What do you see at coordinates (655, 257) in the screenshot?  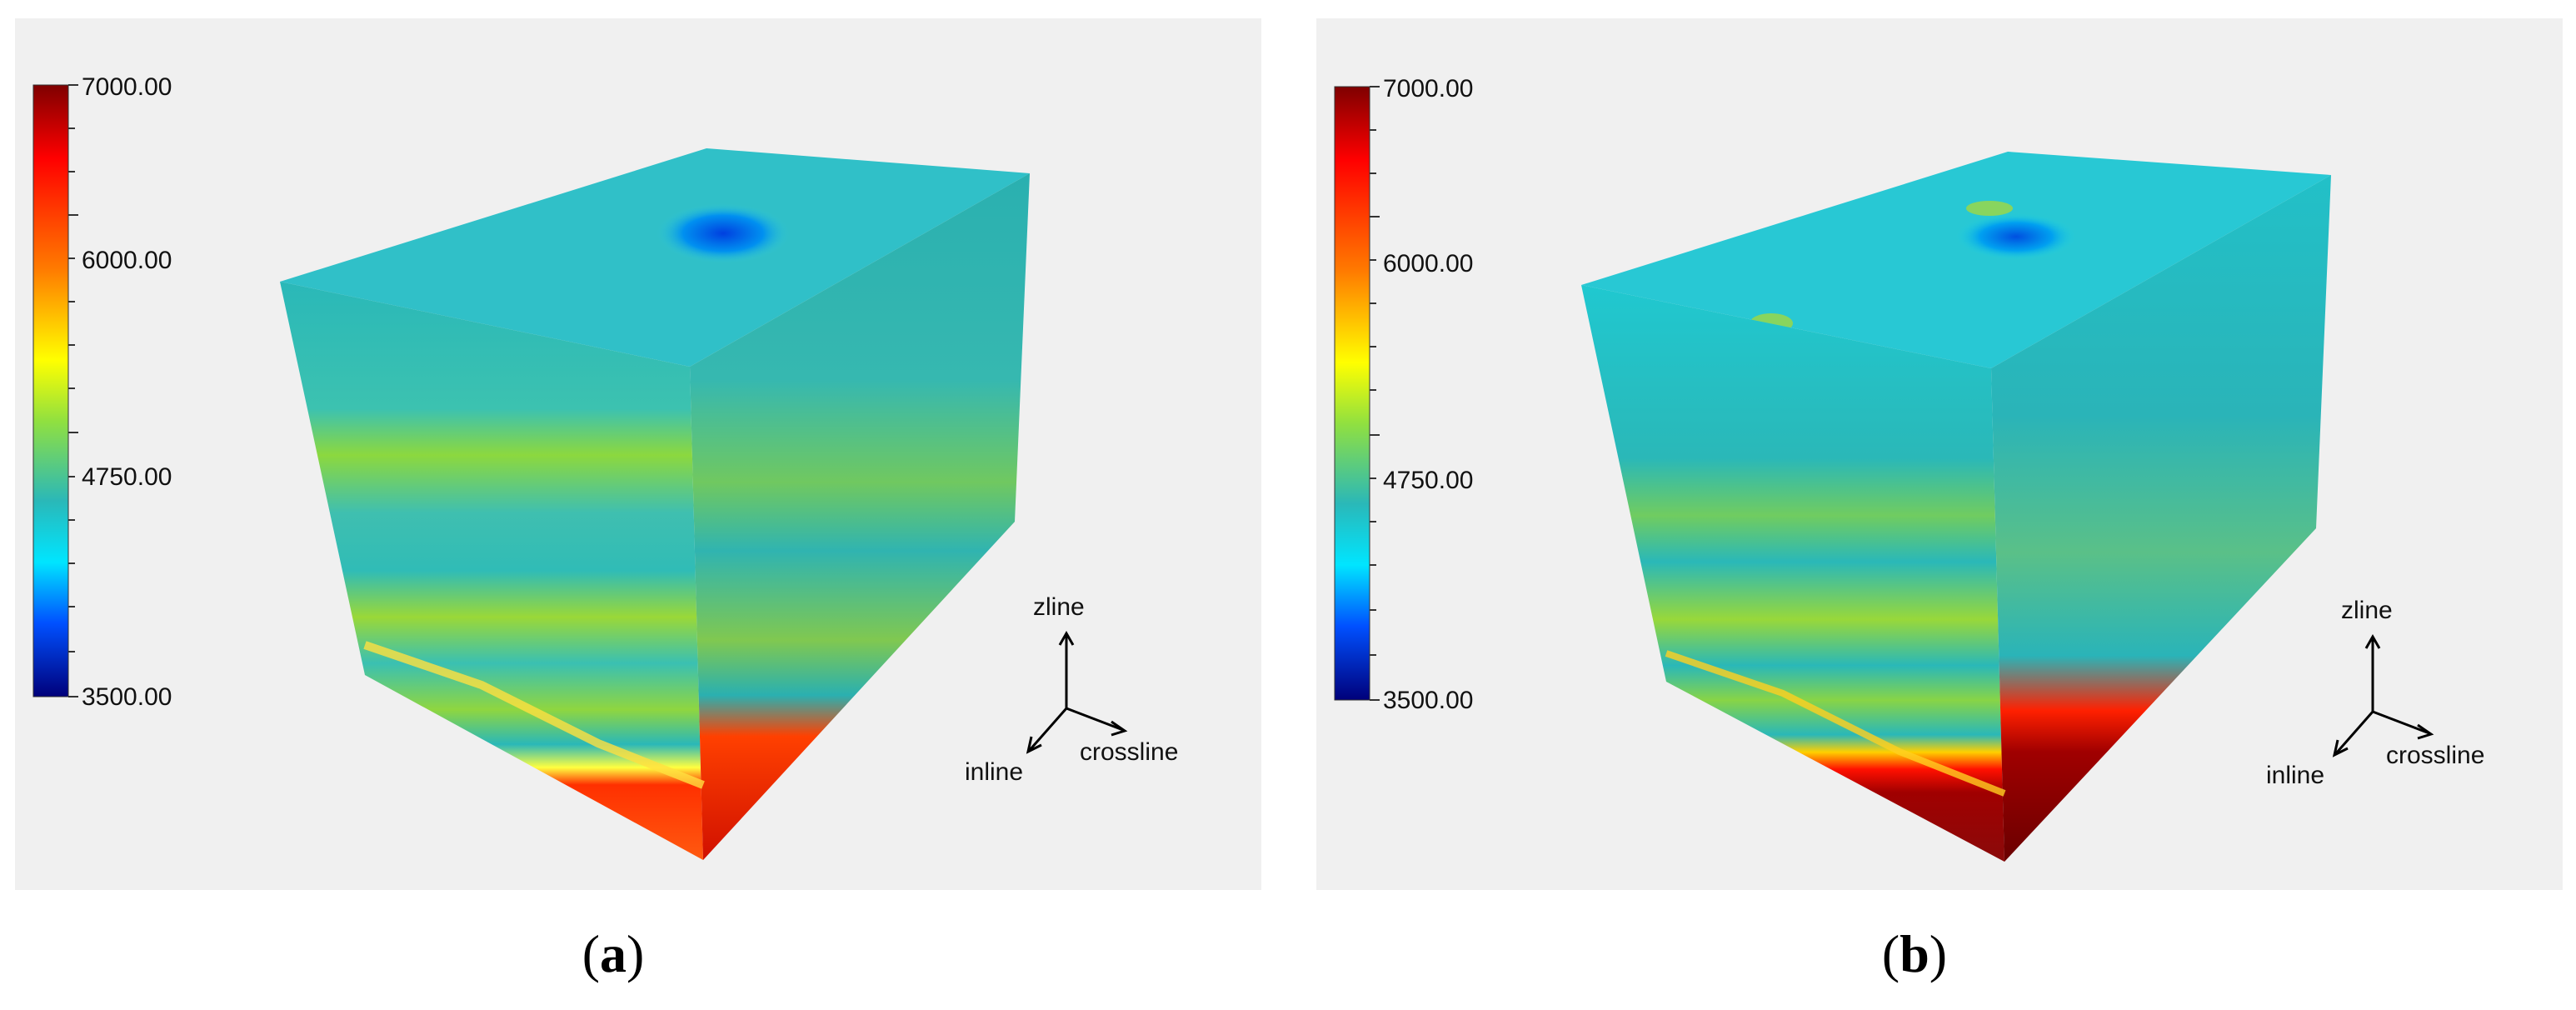 I see `cube-top-face` at bounding box center [655, 257].